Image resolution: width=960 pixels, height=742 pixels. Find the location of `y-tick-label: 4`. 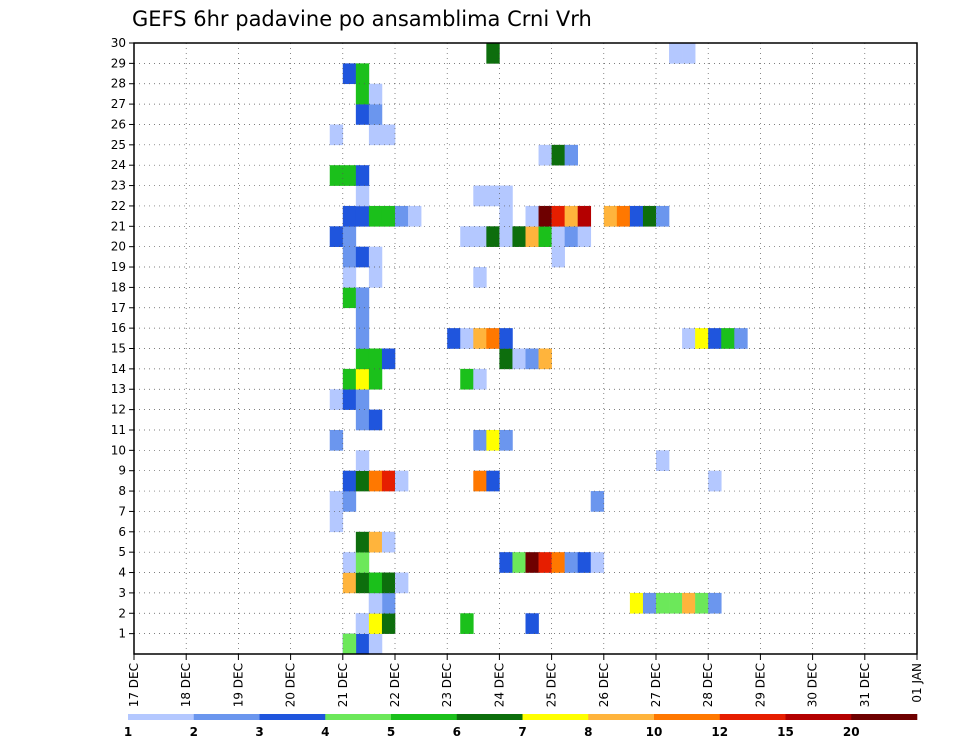

y-tick-label: 4 is located at coordinates (122, 573).